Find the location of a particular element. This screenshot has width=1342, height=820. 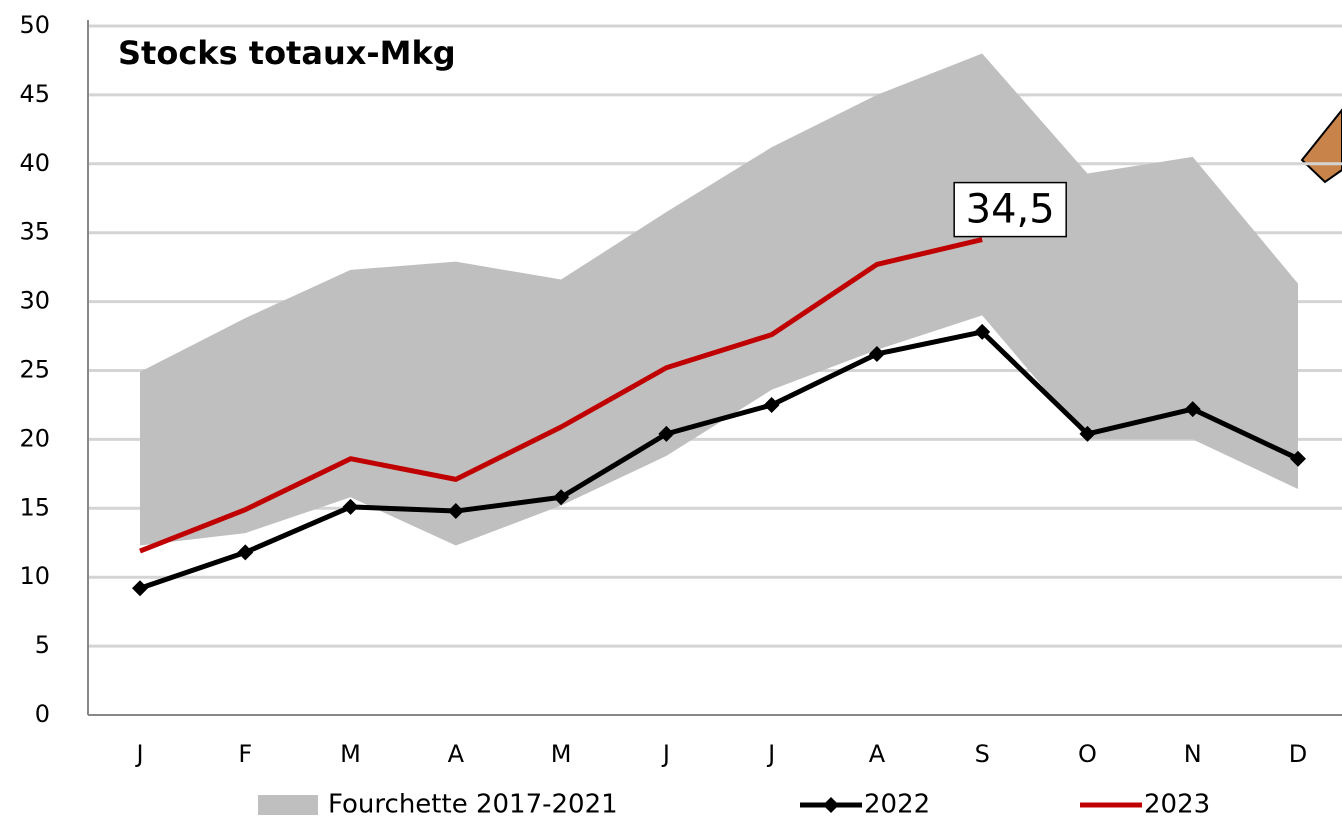

data-label: 34,5 is located at coordinates (1010, 210).